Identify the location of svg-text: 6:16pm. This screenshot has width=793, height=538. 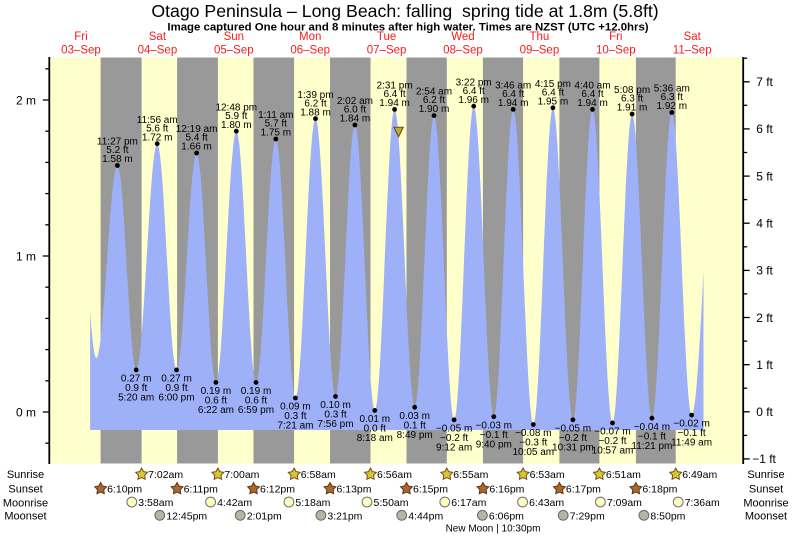
(506, 489).